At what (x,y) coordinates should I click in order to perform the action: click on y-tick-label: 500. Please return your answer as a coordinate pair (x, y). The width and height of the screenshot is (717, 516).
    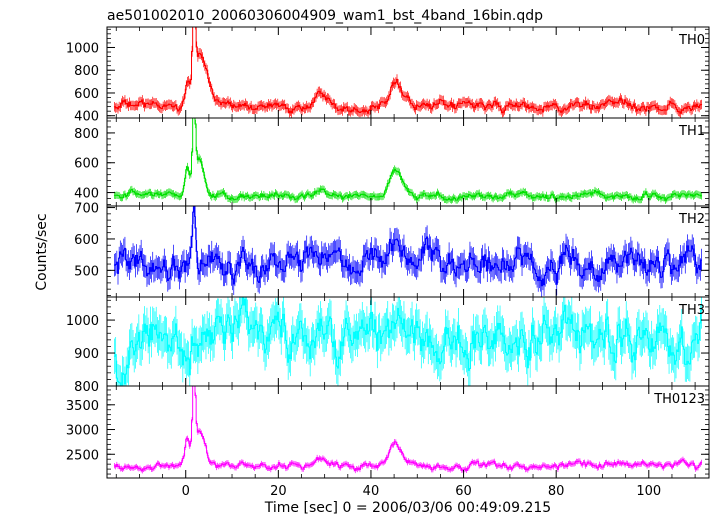
    Looking at the image, I should click on (86, 271).